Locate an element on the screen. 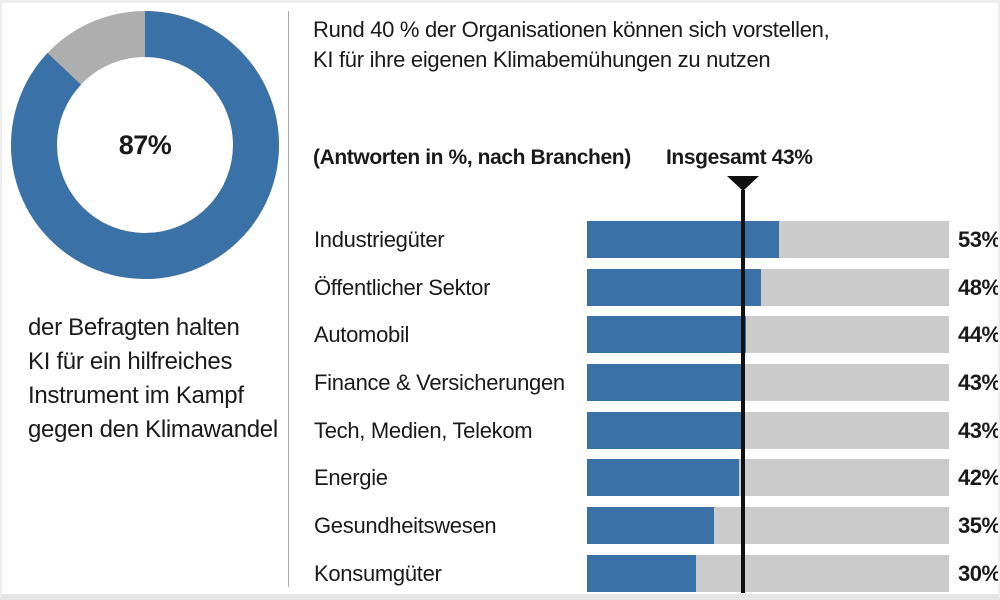 This screenshot has width=1000, height=600. bar-row: Energie 42% is located at coordinates (656, 478).